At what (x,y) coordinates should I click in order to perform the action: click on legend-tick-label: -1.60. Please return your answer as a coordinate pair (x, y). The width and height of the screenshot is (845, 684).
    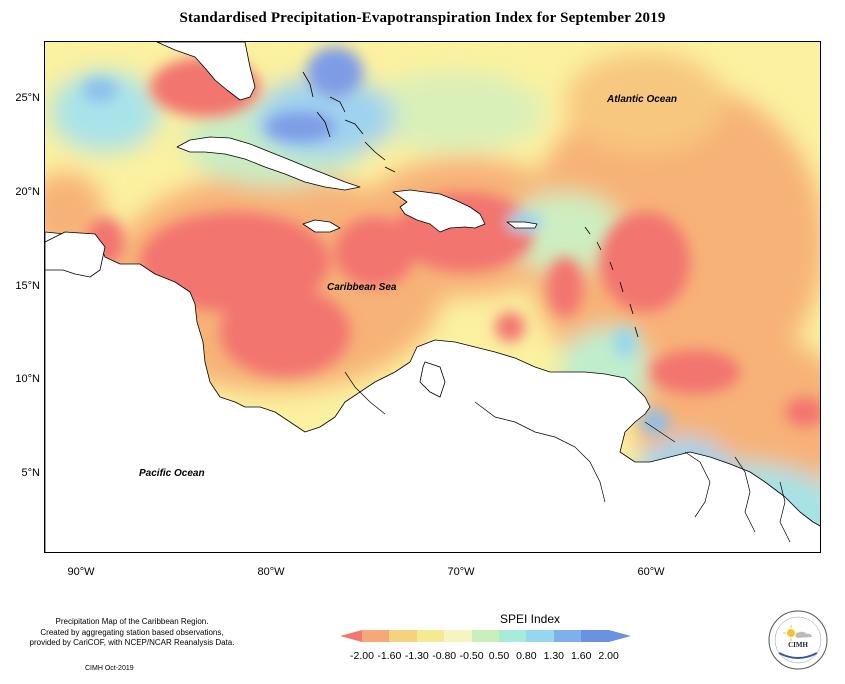
    Looking at the image, I should click on (389, 656).